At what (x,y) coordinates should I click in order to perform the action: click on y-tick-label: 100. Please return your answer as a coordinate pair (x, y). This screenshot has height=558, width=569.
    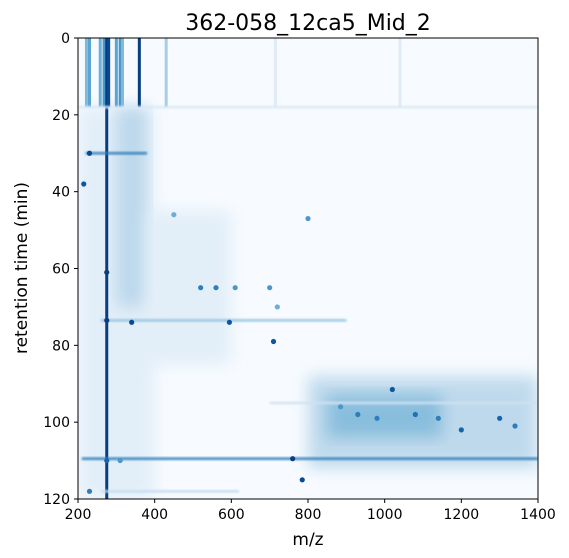
    Looking at the image, I should click on (56, 423).